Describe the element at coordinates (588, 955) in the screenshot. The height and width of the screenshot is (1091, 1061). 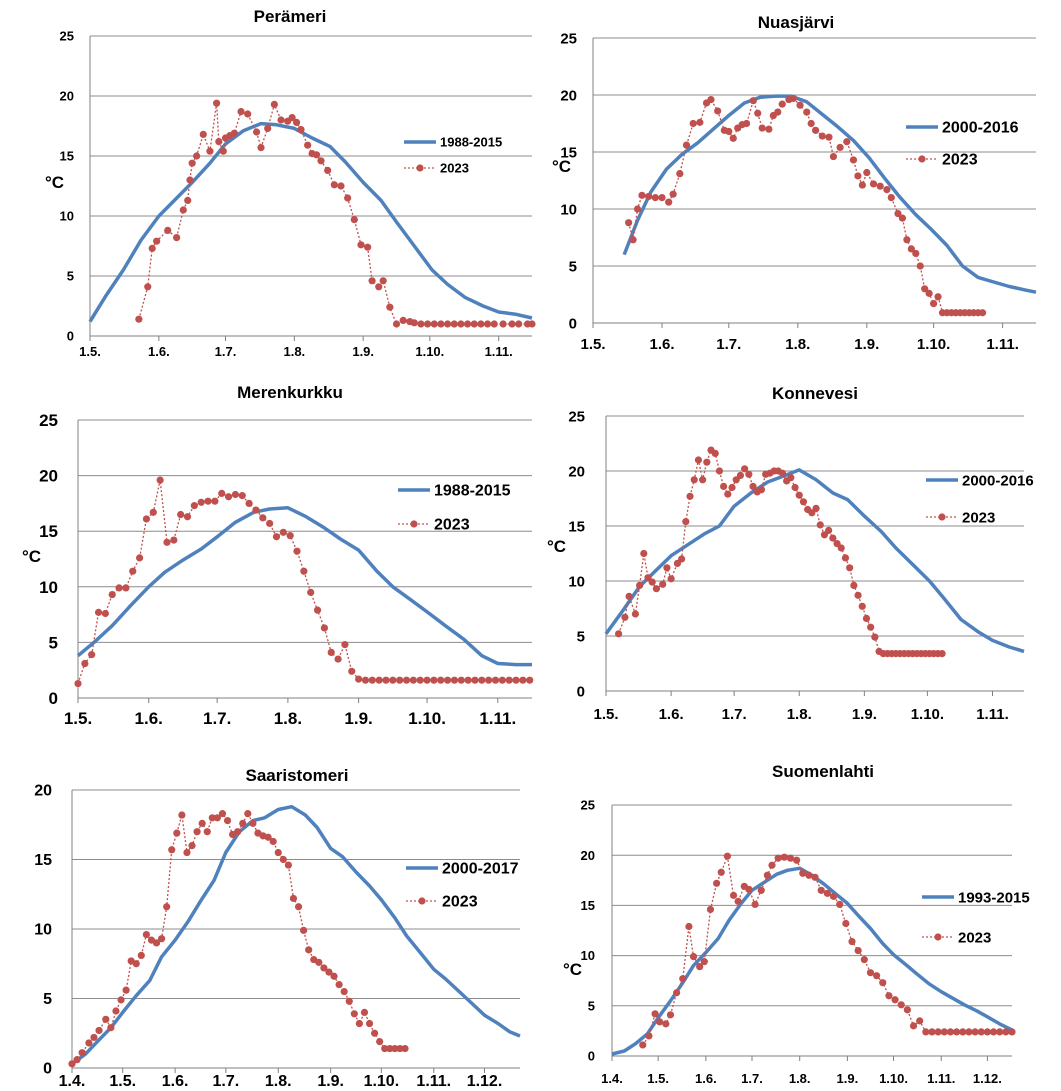
I see `y-tick-label: 10` at that location.